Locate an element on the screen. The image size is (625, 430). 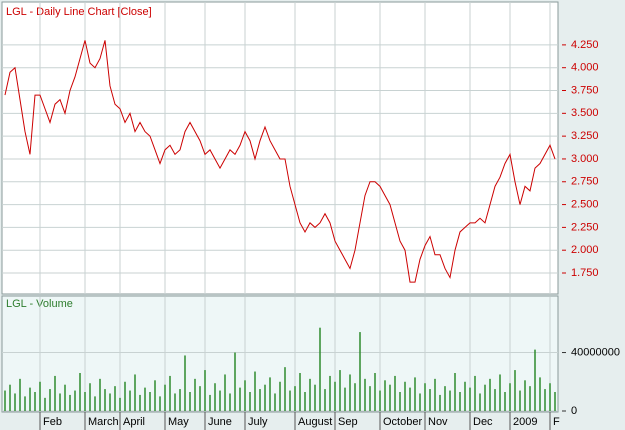
volume-title: LGL - Volume is located at coordinates (39, 304).